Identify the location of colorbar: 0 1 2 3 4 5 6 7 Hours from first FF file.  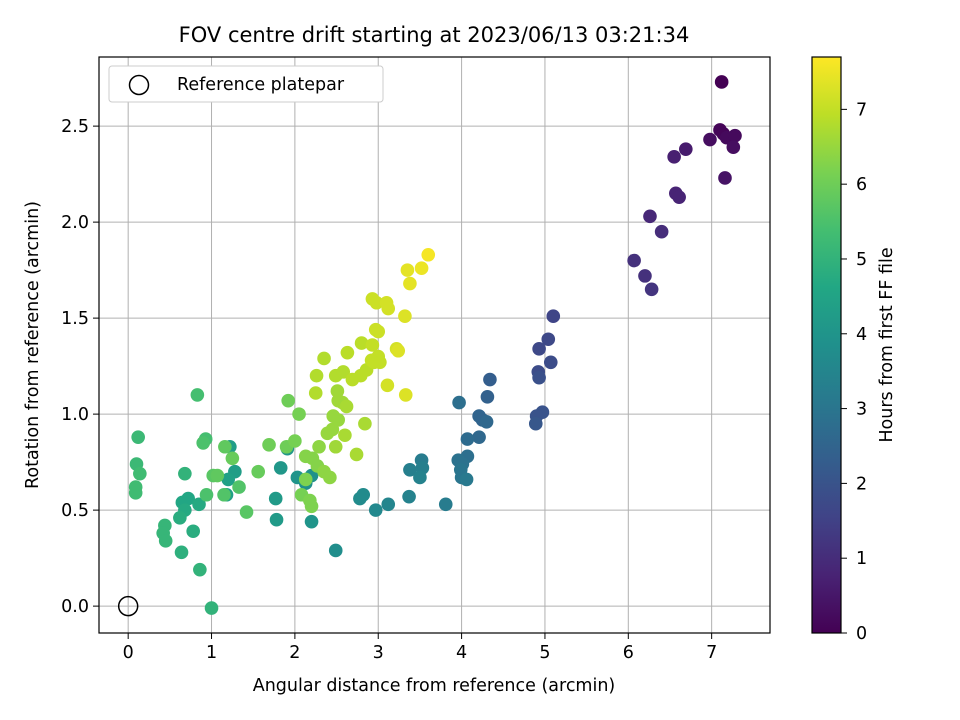
(854, 350).